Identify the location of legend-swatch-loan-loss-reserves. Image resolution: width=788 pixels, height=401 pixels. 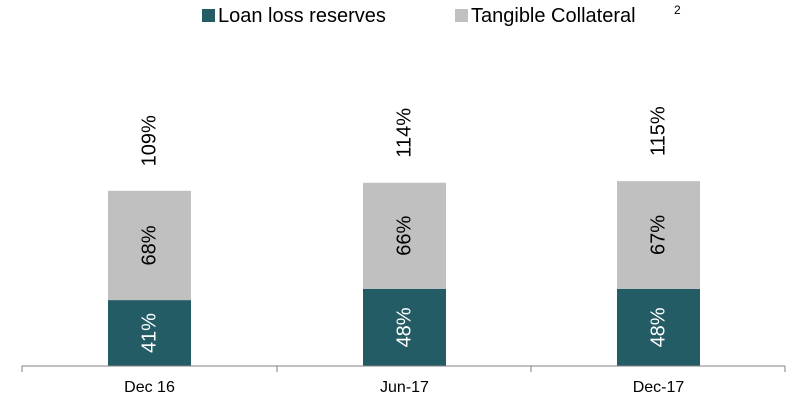
(208, 15).